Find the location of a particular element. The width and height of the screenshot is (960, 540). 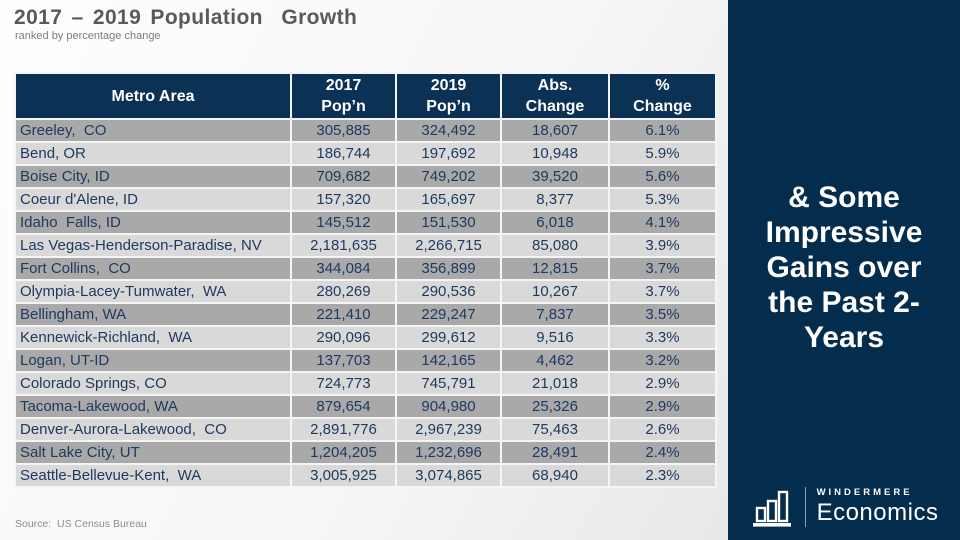

metro-cell: Salt Lake City, UT is located at coordinates (153, 452).